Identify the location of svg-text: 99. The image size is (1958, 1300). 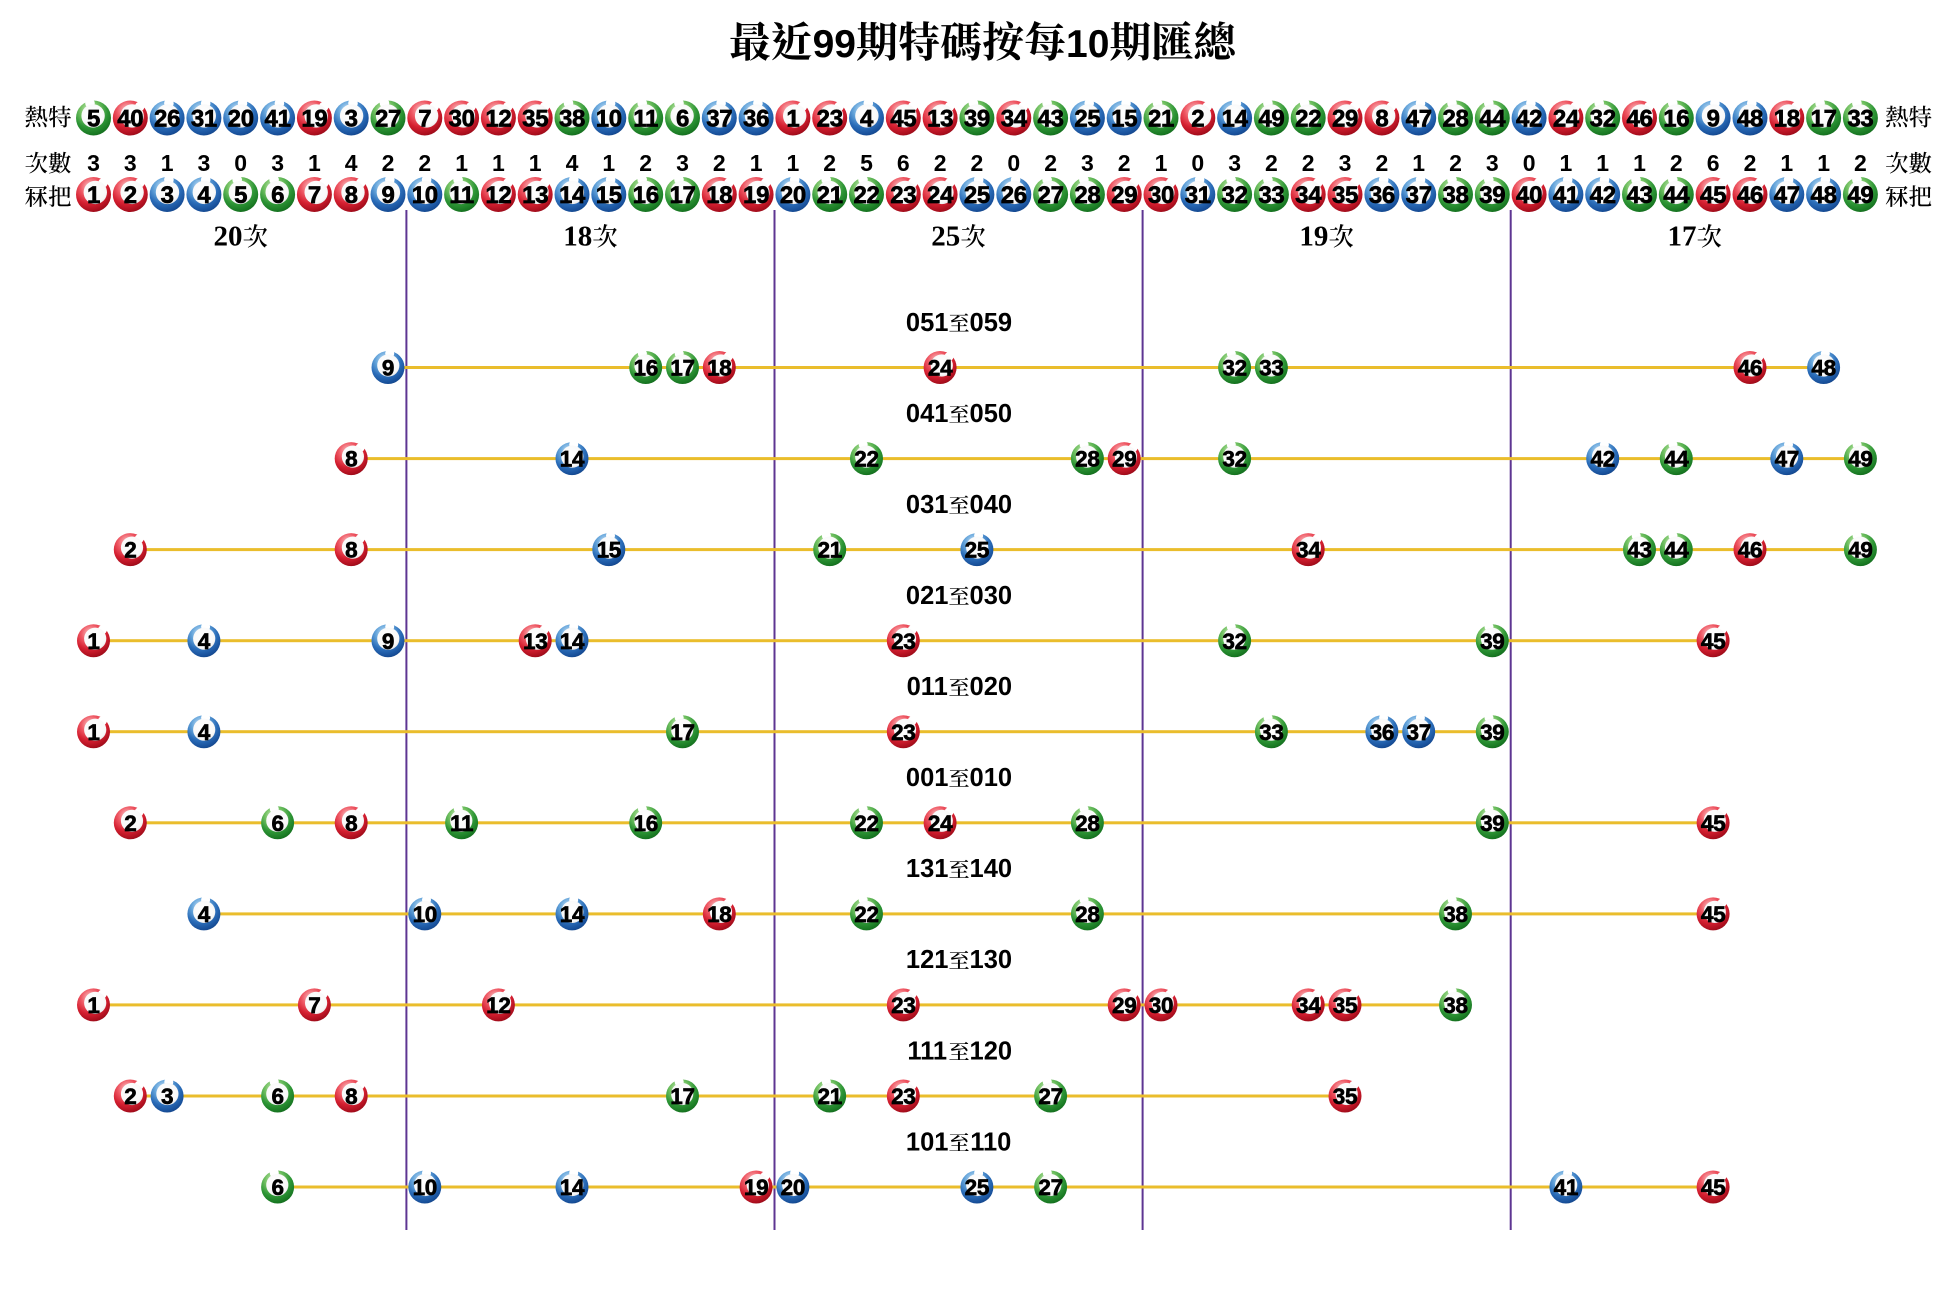
(834, 44).